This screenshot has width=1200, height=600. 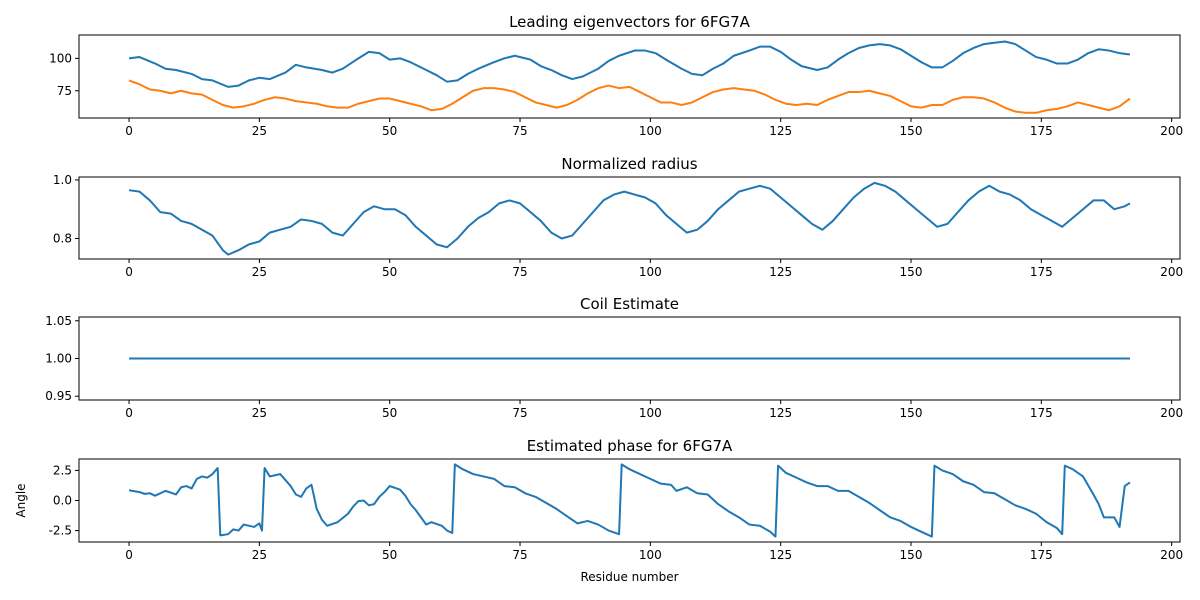 What do you see at coordinates (630, 446) in the screenshot?
I see `subplot-title: Estimated phase for 6FG7A` at bounding box center [630, 446].